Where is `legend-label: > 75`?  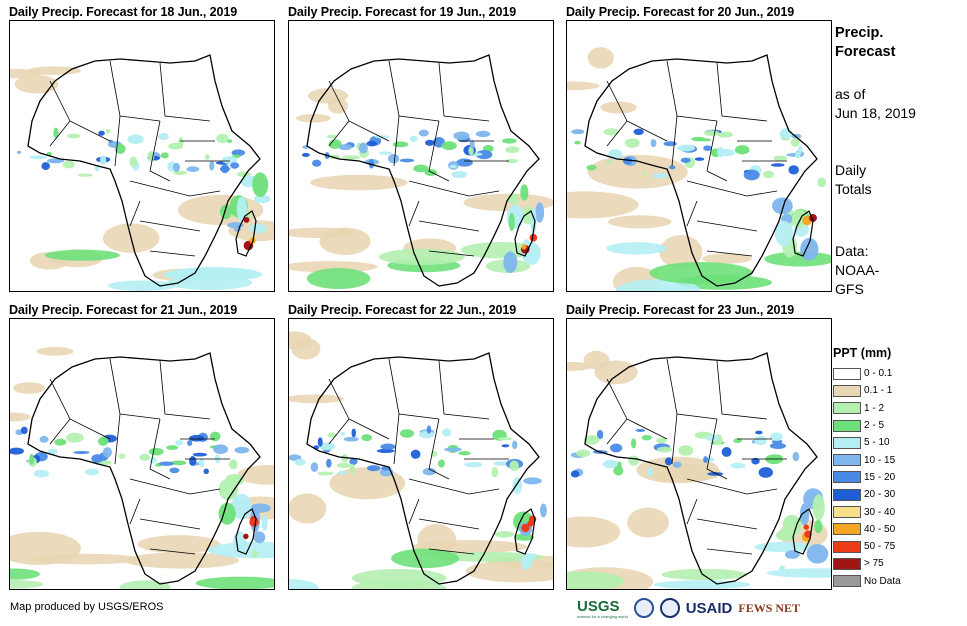 legend-label: > 75 is located at coordinates (874, 564).